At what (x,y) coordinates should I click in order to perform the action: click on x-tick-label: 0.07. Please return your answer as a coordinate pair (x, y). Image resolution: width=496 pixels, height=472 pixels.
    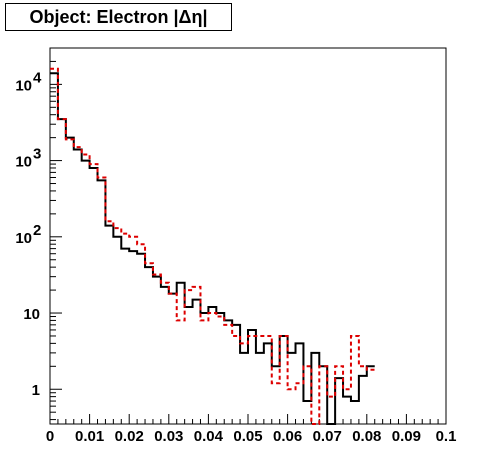
    Looking at the image, I should click on (327, 436).